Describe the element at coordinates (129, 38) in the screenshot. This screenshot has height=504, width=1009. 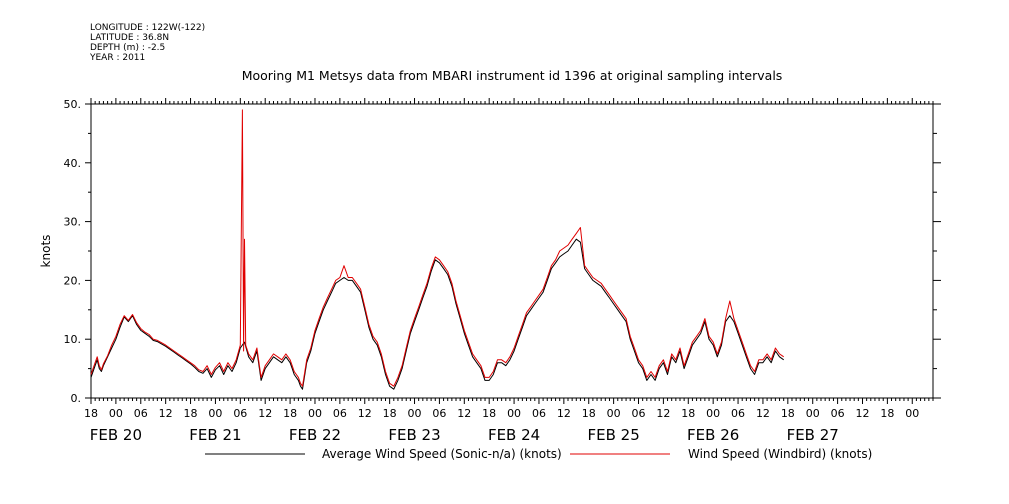
I see `meta-latitude: LATITUDE : 36.8N` at that location.